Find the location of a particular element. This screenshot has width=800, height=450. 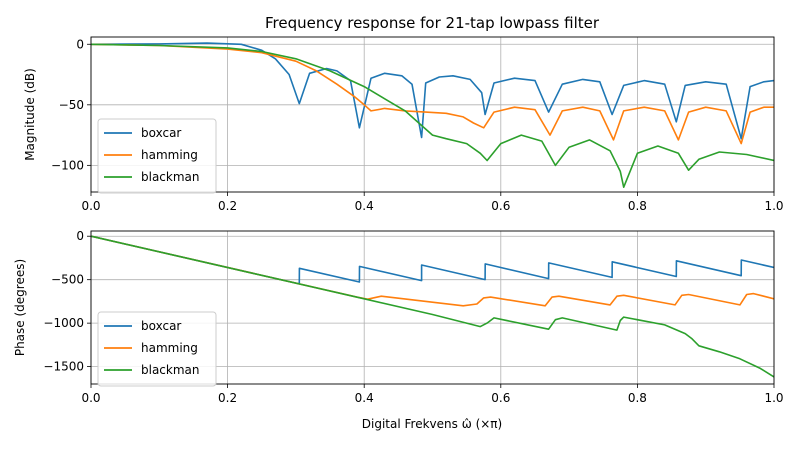

phase-y-axis-label: Phase (degrees) is located at coordinates (20, 307).